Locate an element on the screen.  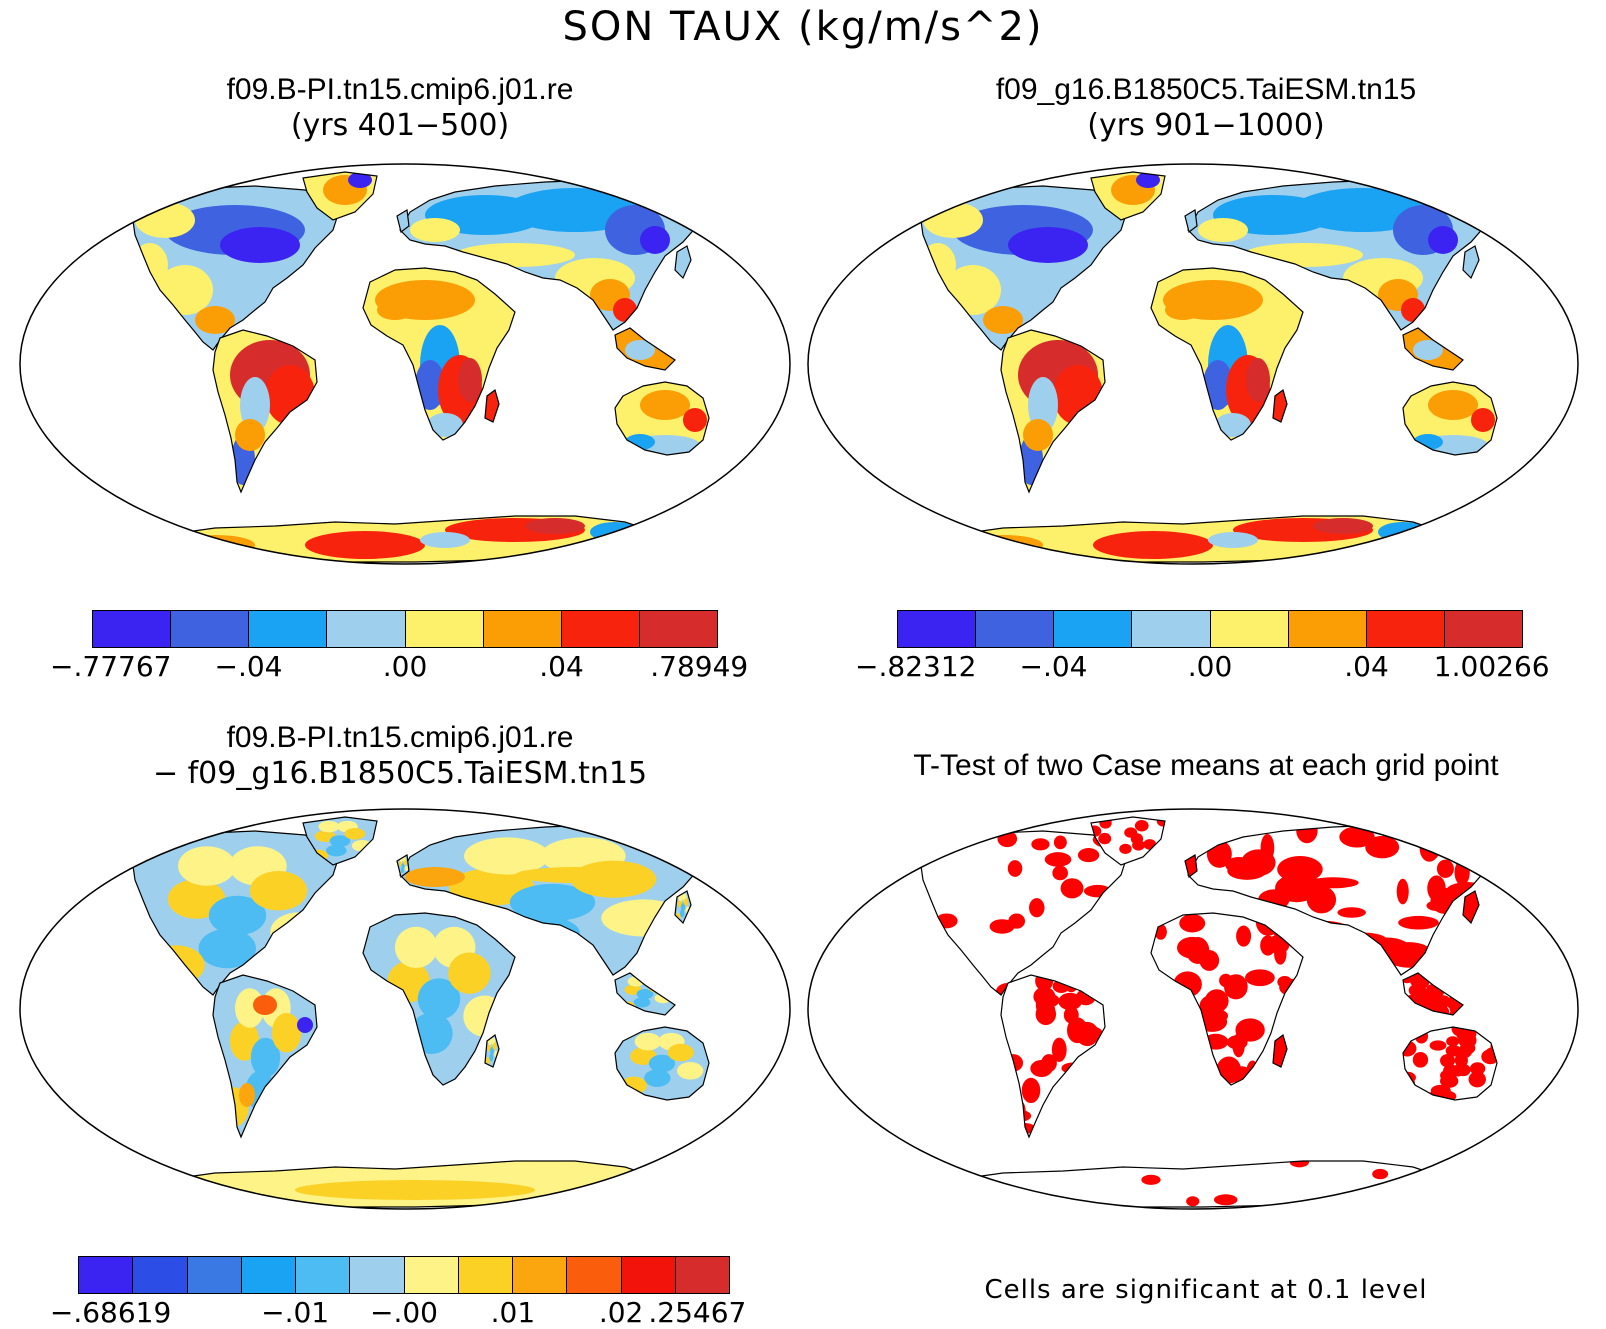
panel1-years: (yrs 401−500) is located at coordinates (400, 125).